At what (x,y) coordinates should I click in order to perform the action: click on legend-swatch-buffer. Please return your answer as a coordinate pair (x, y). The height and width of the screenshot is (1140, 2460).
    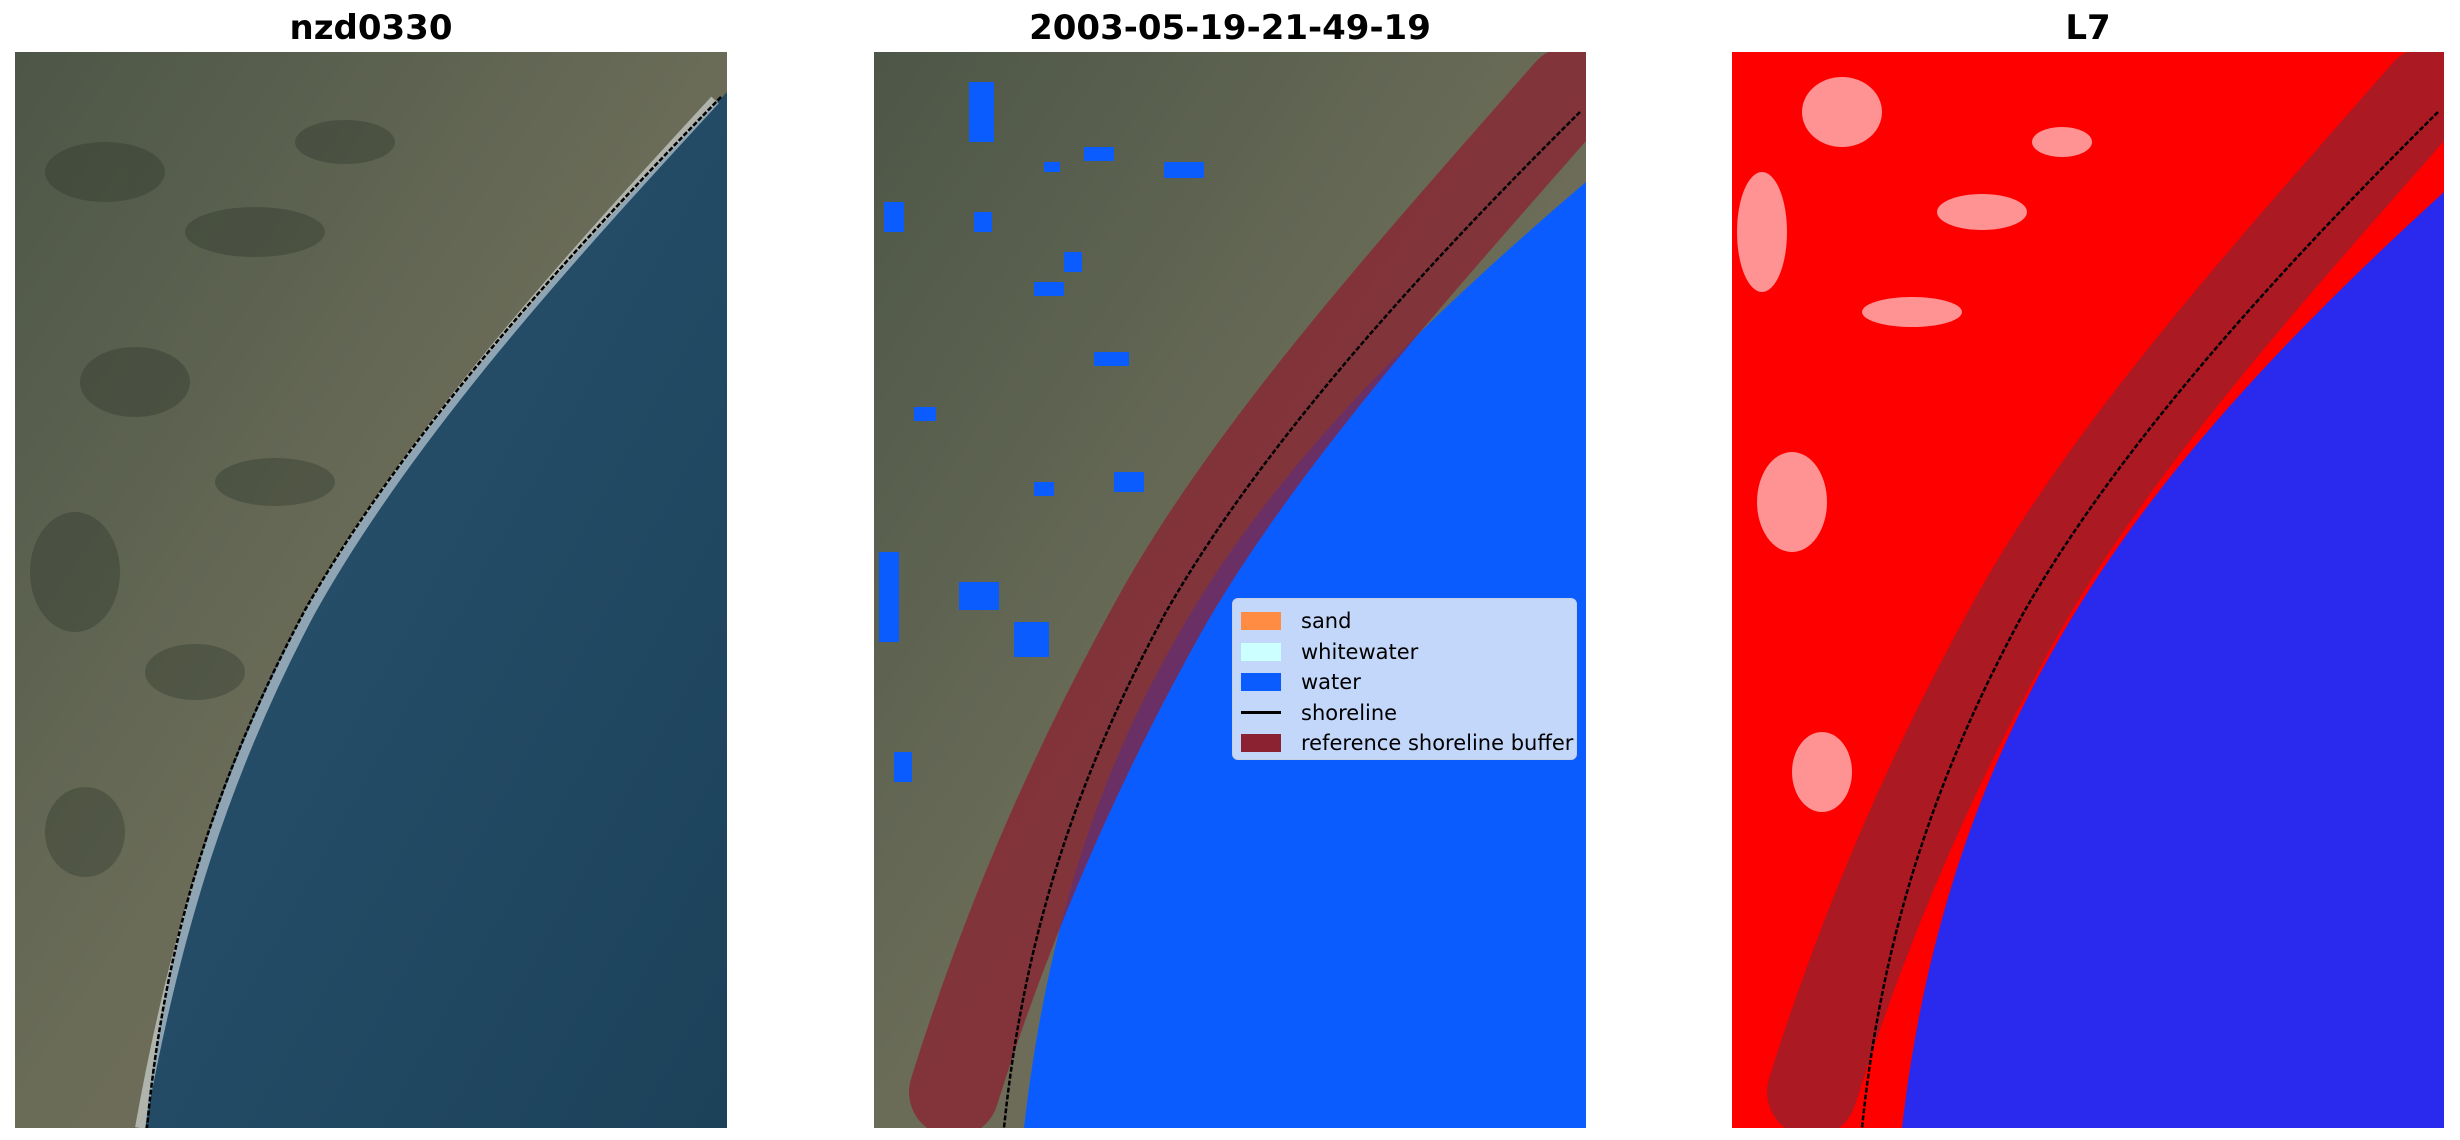
    Looking at the image, I should click on (1261, 743).